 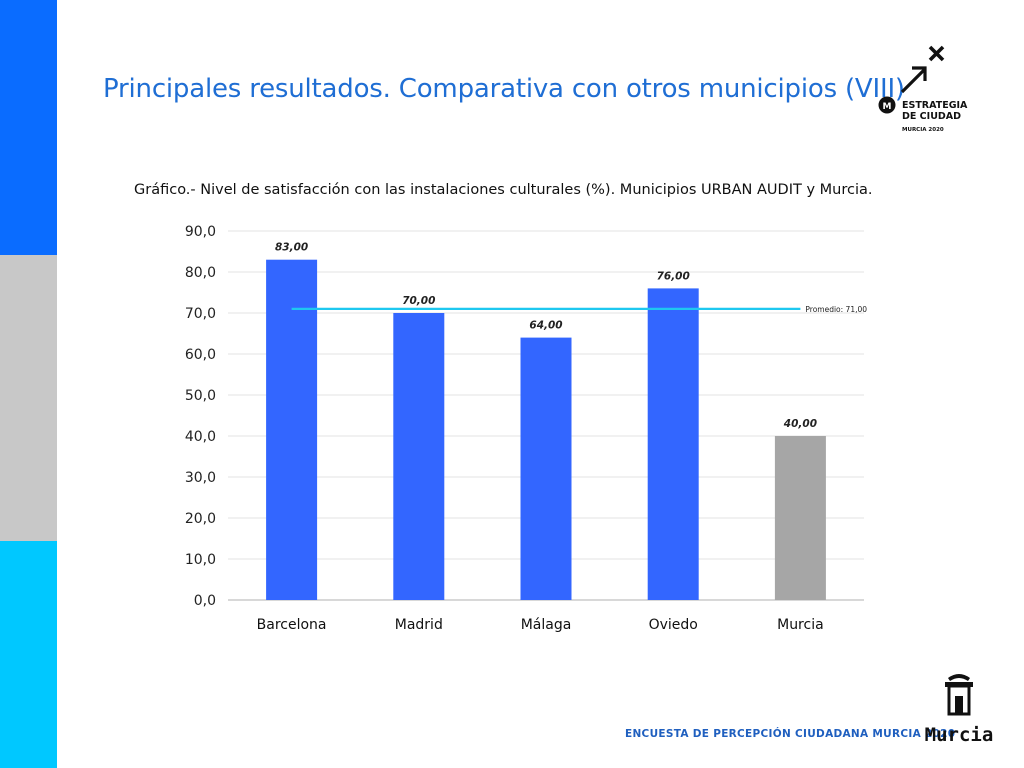 What do you see at coordinates (292, 429) in the screenshot?
I see `bar-barcelona` at bounding box center [292, 429].